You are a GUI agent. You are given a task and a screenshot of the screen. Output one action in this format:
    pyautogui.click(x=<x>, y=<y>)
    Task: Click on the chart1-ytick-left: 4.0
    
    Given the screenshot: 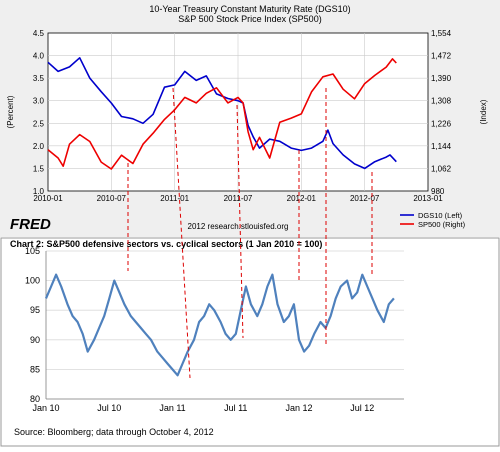 What is the action you would take?
    pyautogui.click(x=39, y=56)
    